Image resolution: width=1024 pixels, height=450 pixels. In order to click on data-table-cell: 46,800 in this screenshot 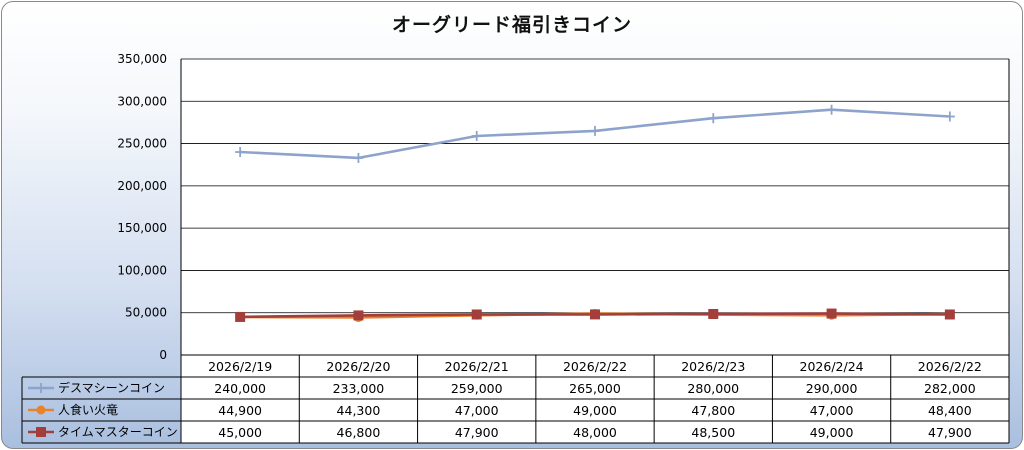, I will do `click(359, 432)`.